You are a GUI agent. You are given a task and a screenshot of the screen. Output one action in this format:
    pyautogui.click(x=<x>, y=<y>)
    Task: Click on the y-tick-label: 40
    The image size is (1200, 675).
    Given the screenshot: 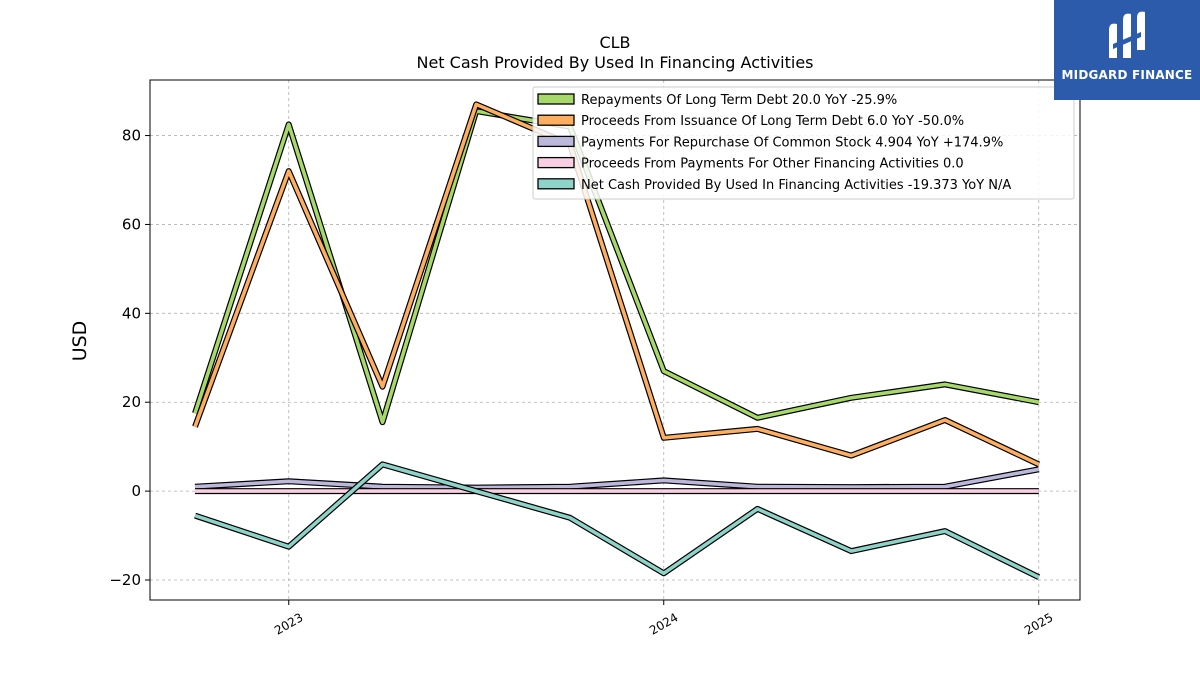 What is the action you would take?
    pyautogui.click(x=131, y=313)
    